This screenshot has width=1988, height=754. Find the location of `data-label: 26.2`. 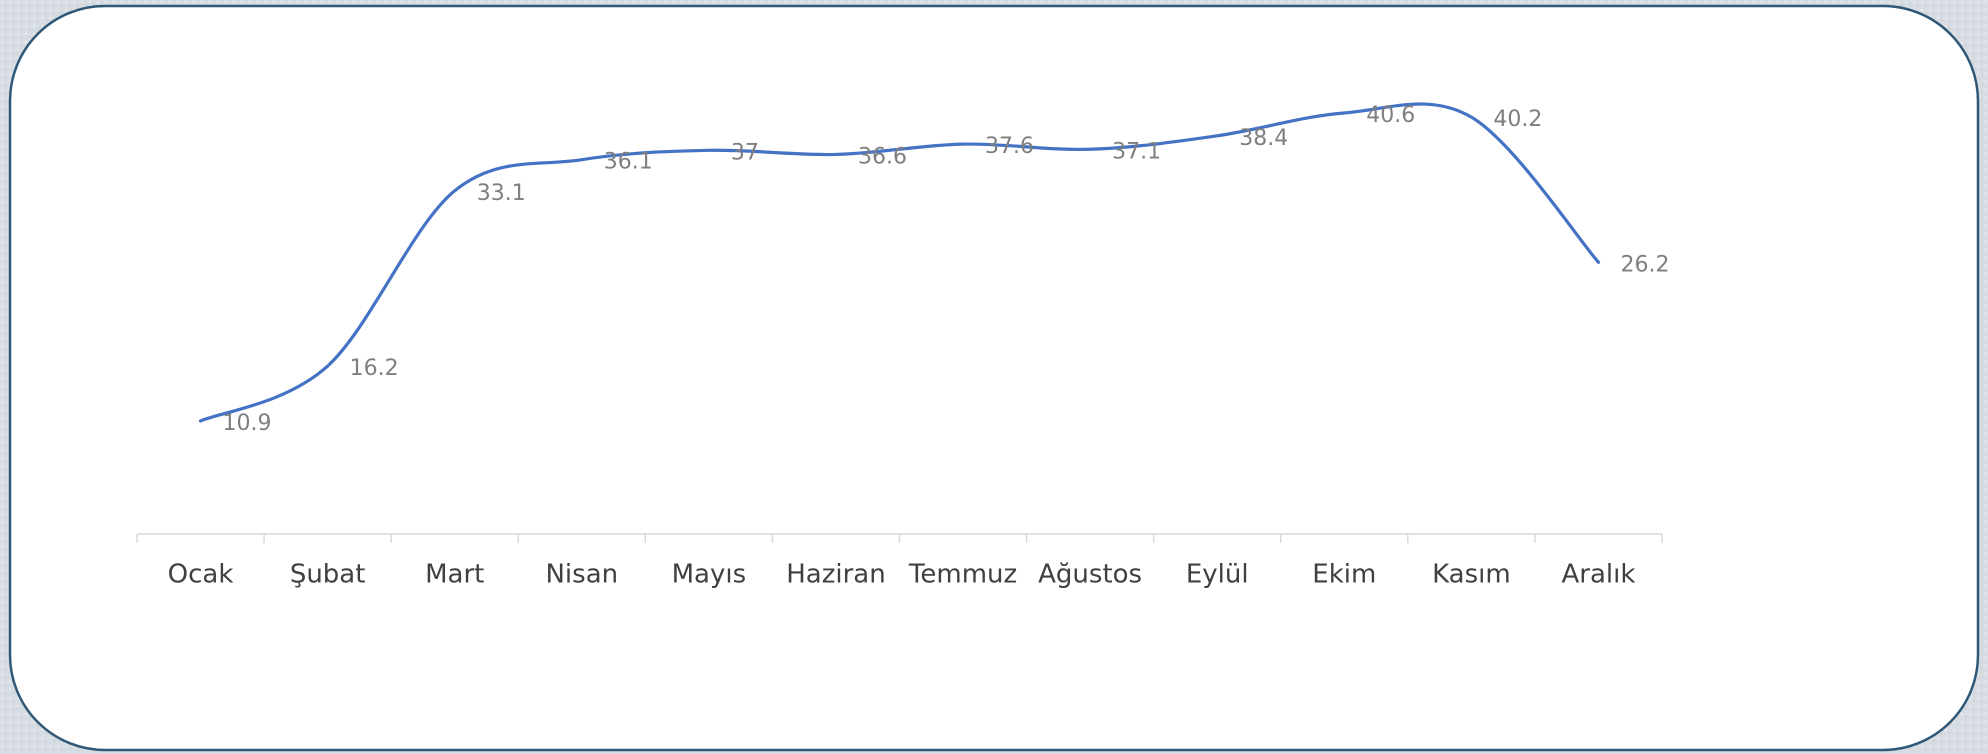

data-label: 26.2 is located at coordinates (1644, 264).